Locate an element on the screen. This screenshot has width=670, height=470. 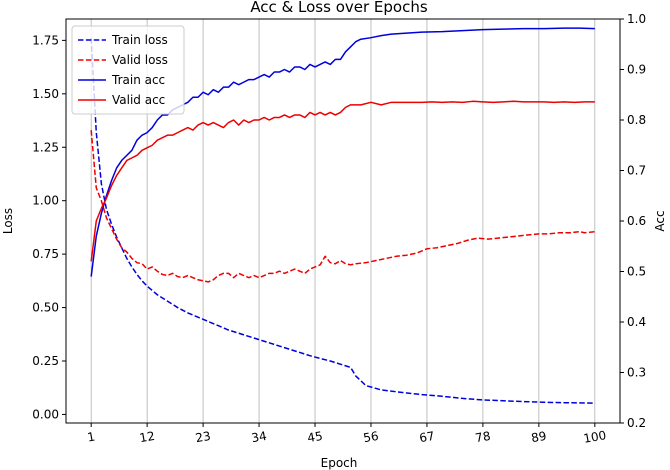
legend-label-valid-acc: Valid acc is located at coordinates (138, 100).